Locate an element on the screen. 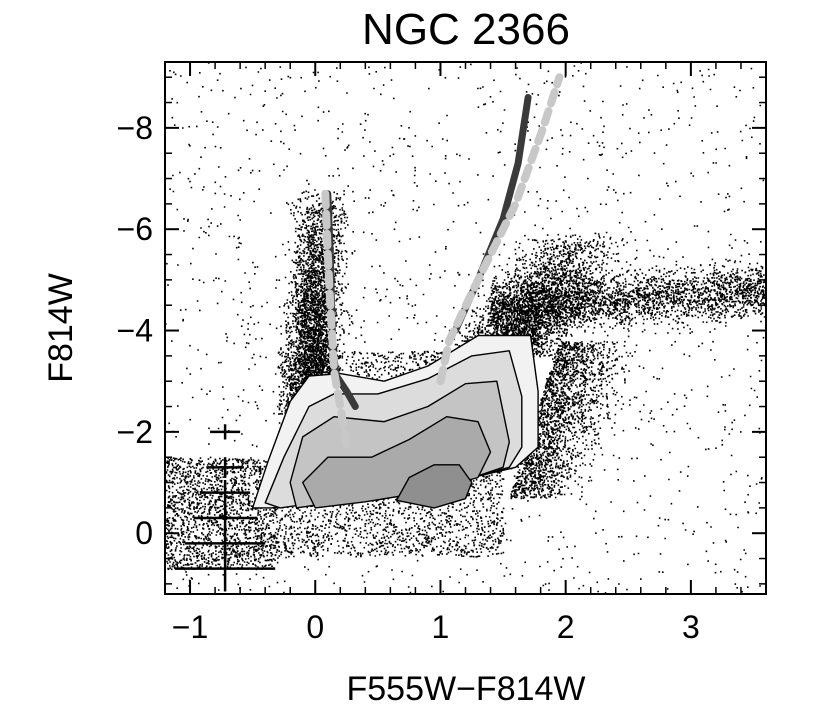 The image size is (830, 725). x-tick-labels: −1 0 1 2 3 is located at coordinates (436, 627).